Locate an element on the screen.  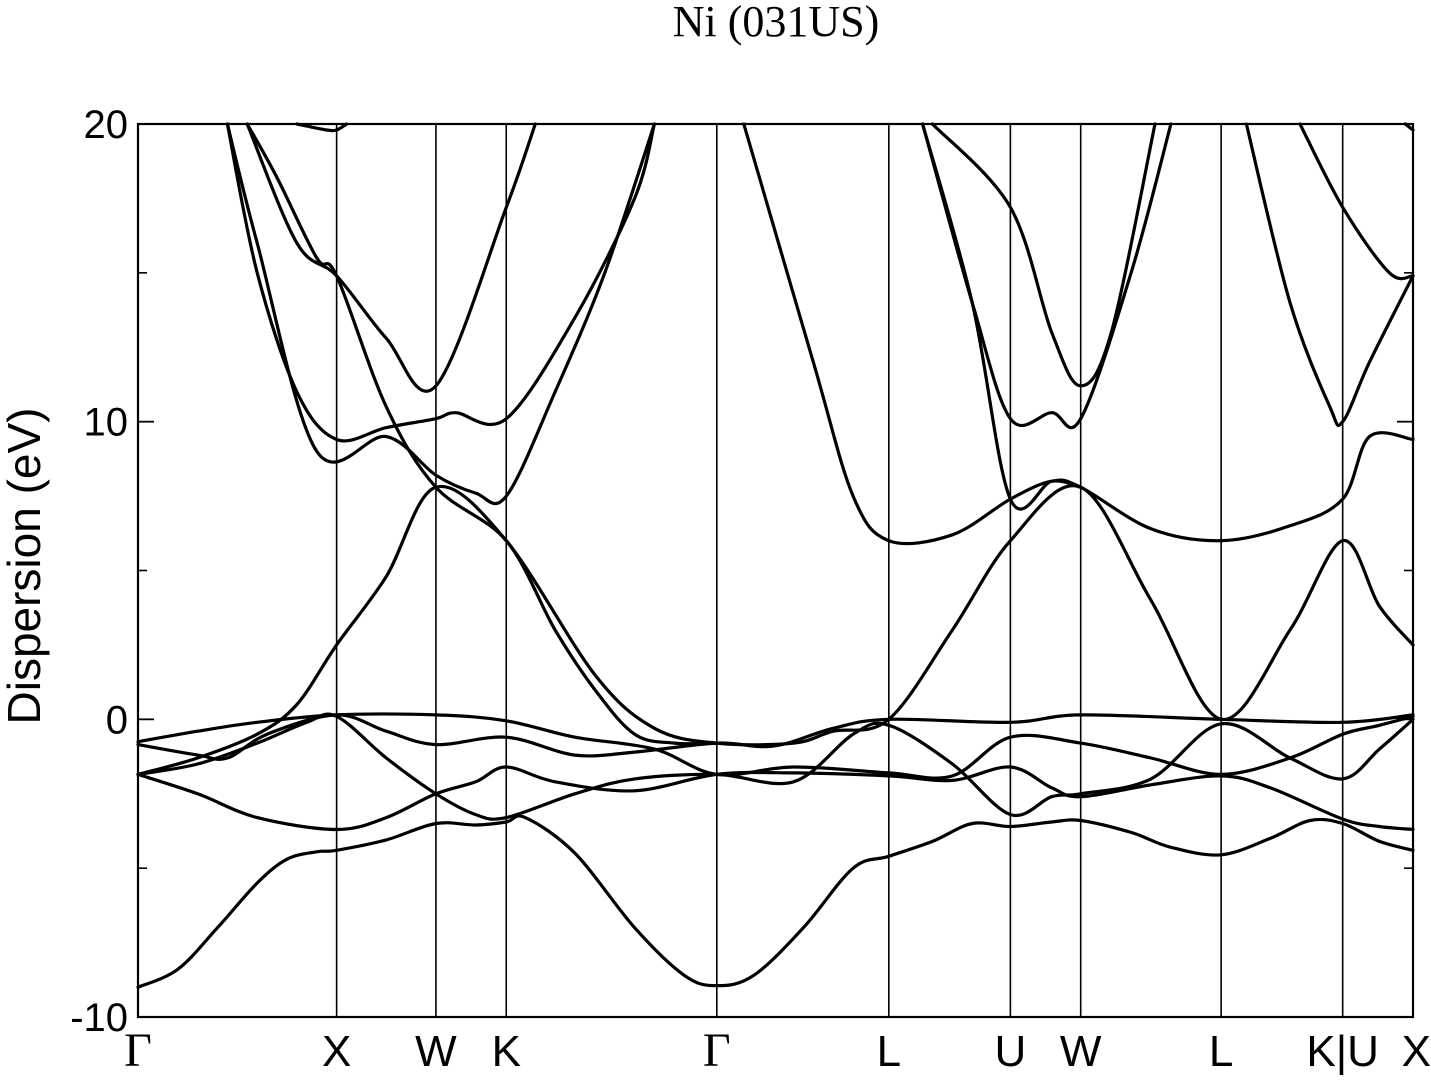
chart-title: Ni (031US) is located at coordinates (776, 23).